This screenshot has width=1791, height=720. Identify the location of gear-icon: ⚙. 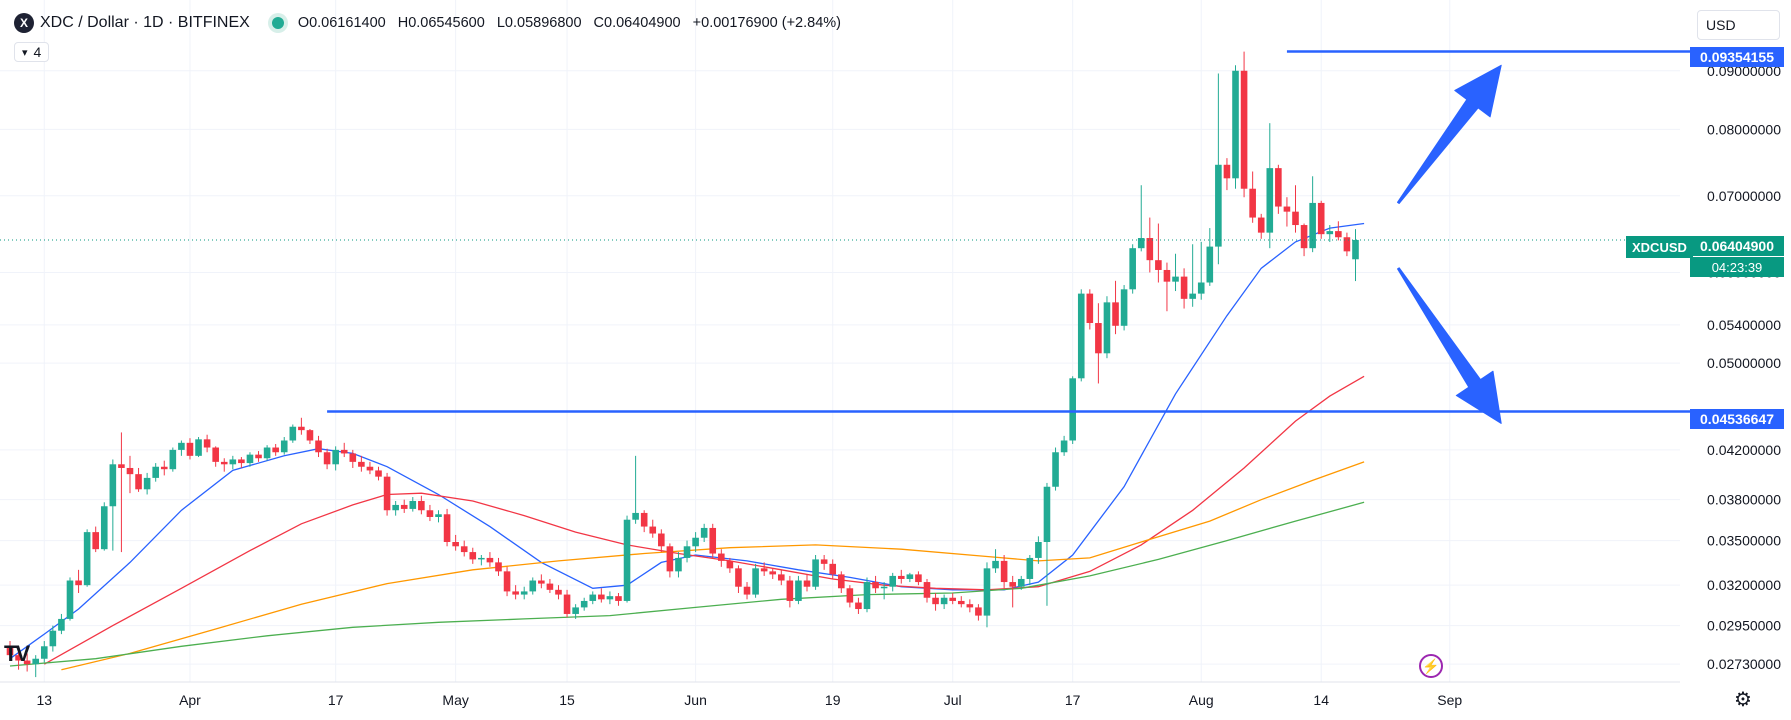
(1743, 699).